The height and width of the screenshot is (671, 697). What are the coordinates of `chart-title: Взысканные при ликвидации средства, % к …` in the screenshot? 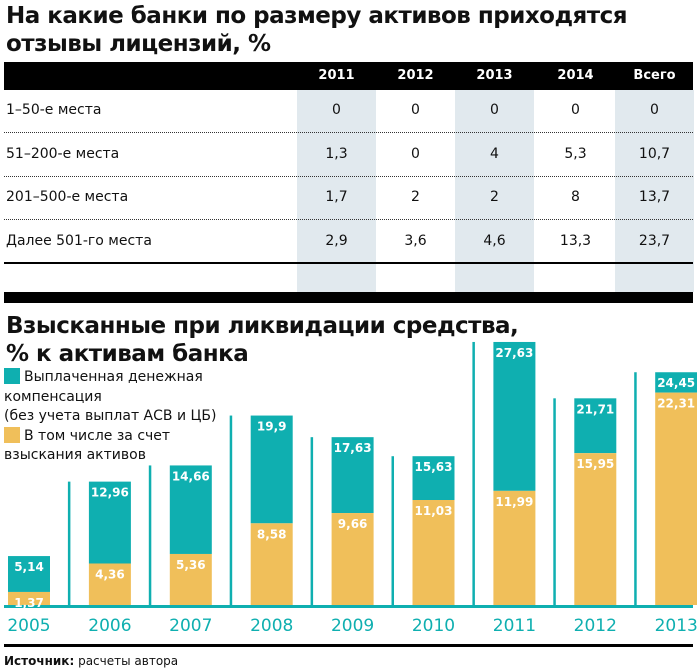 It's located at (262, 340).